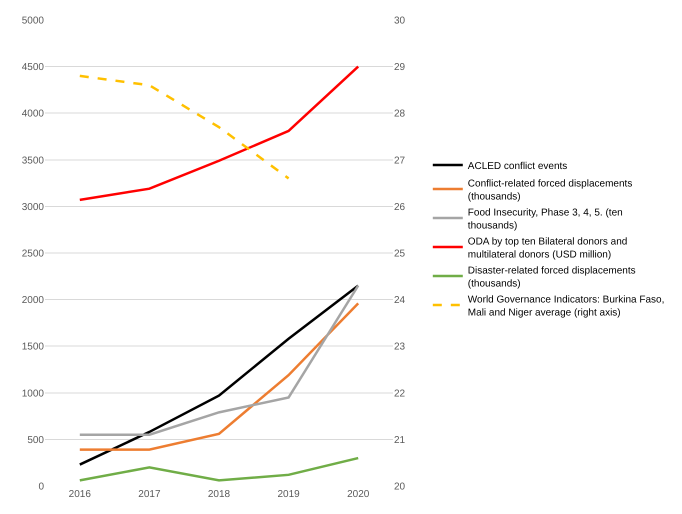 Image resolution: width=682 pixels, height=514 pixels. I want to click on legend-label: Food Insecurity, Phase 3, 4, 5. (ten thousands), so click(545, 219).